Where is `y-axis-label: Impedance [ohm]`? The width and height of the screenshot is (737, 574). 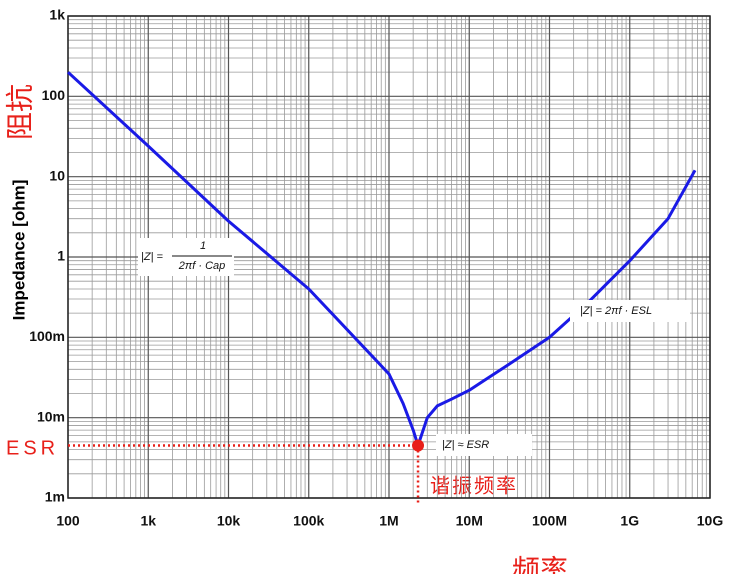 y-axis-label: Impedance [ohm] is located at coordinates (18, 250).